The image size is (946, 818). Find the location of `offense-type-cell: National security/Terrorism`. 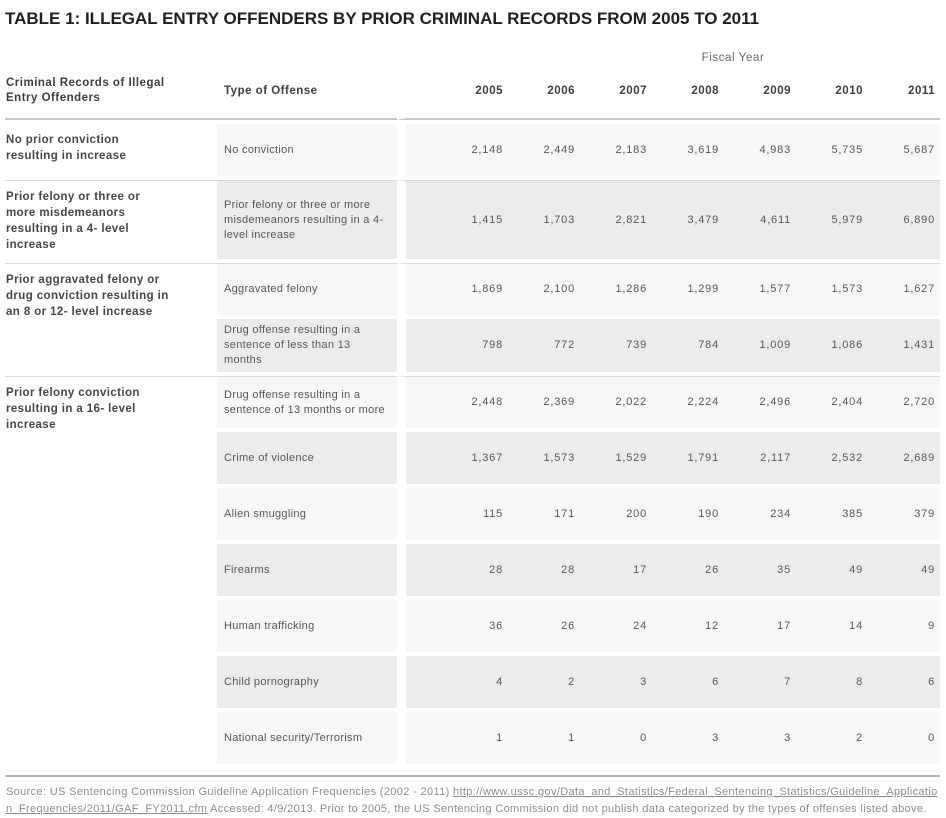

offense-type-cell: National security/Terrorism is located at coordinates (307, 738).